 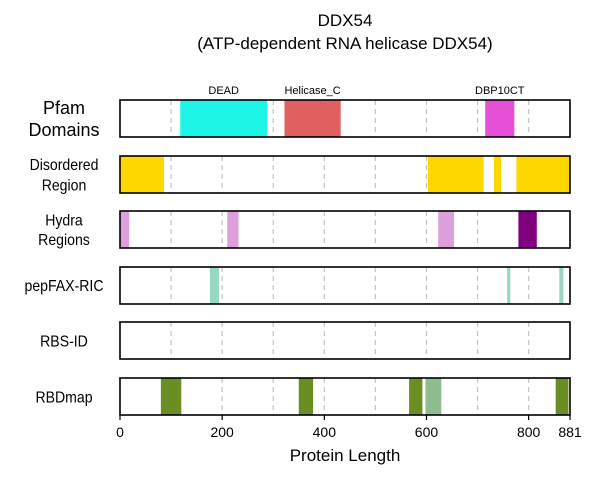 I want to click on track-label: Disordered, so click(x=64, y=165).